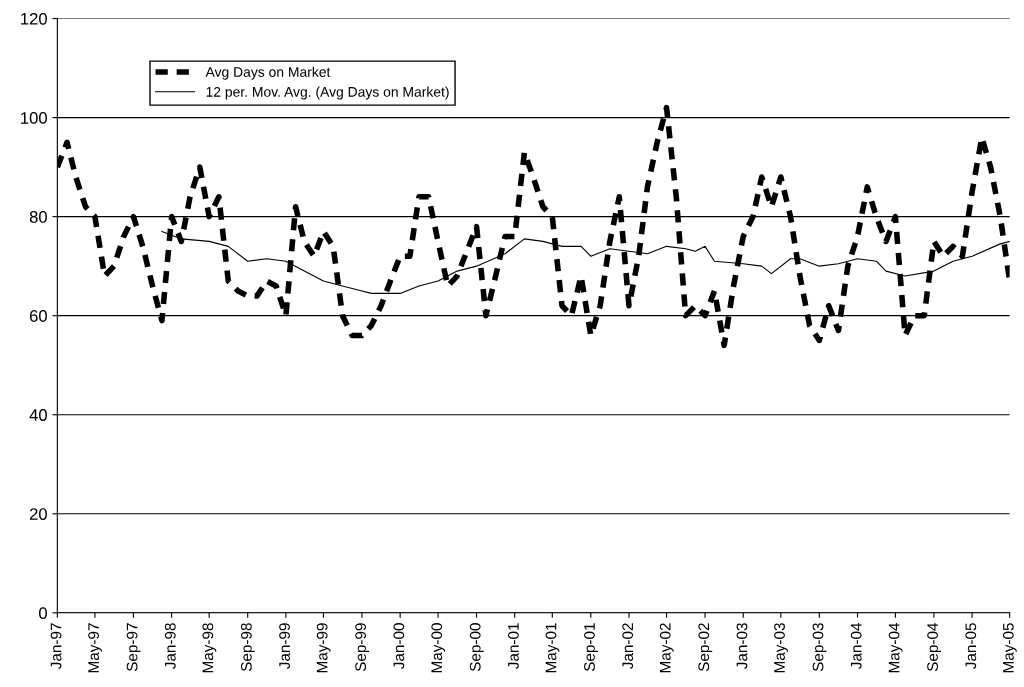 The image size is (1024, 687). I want to click on x-tick-label: Sep-00, so click(476, 647).